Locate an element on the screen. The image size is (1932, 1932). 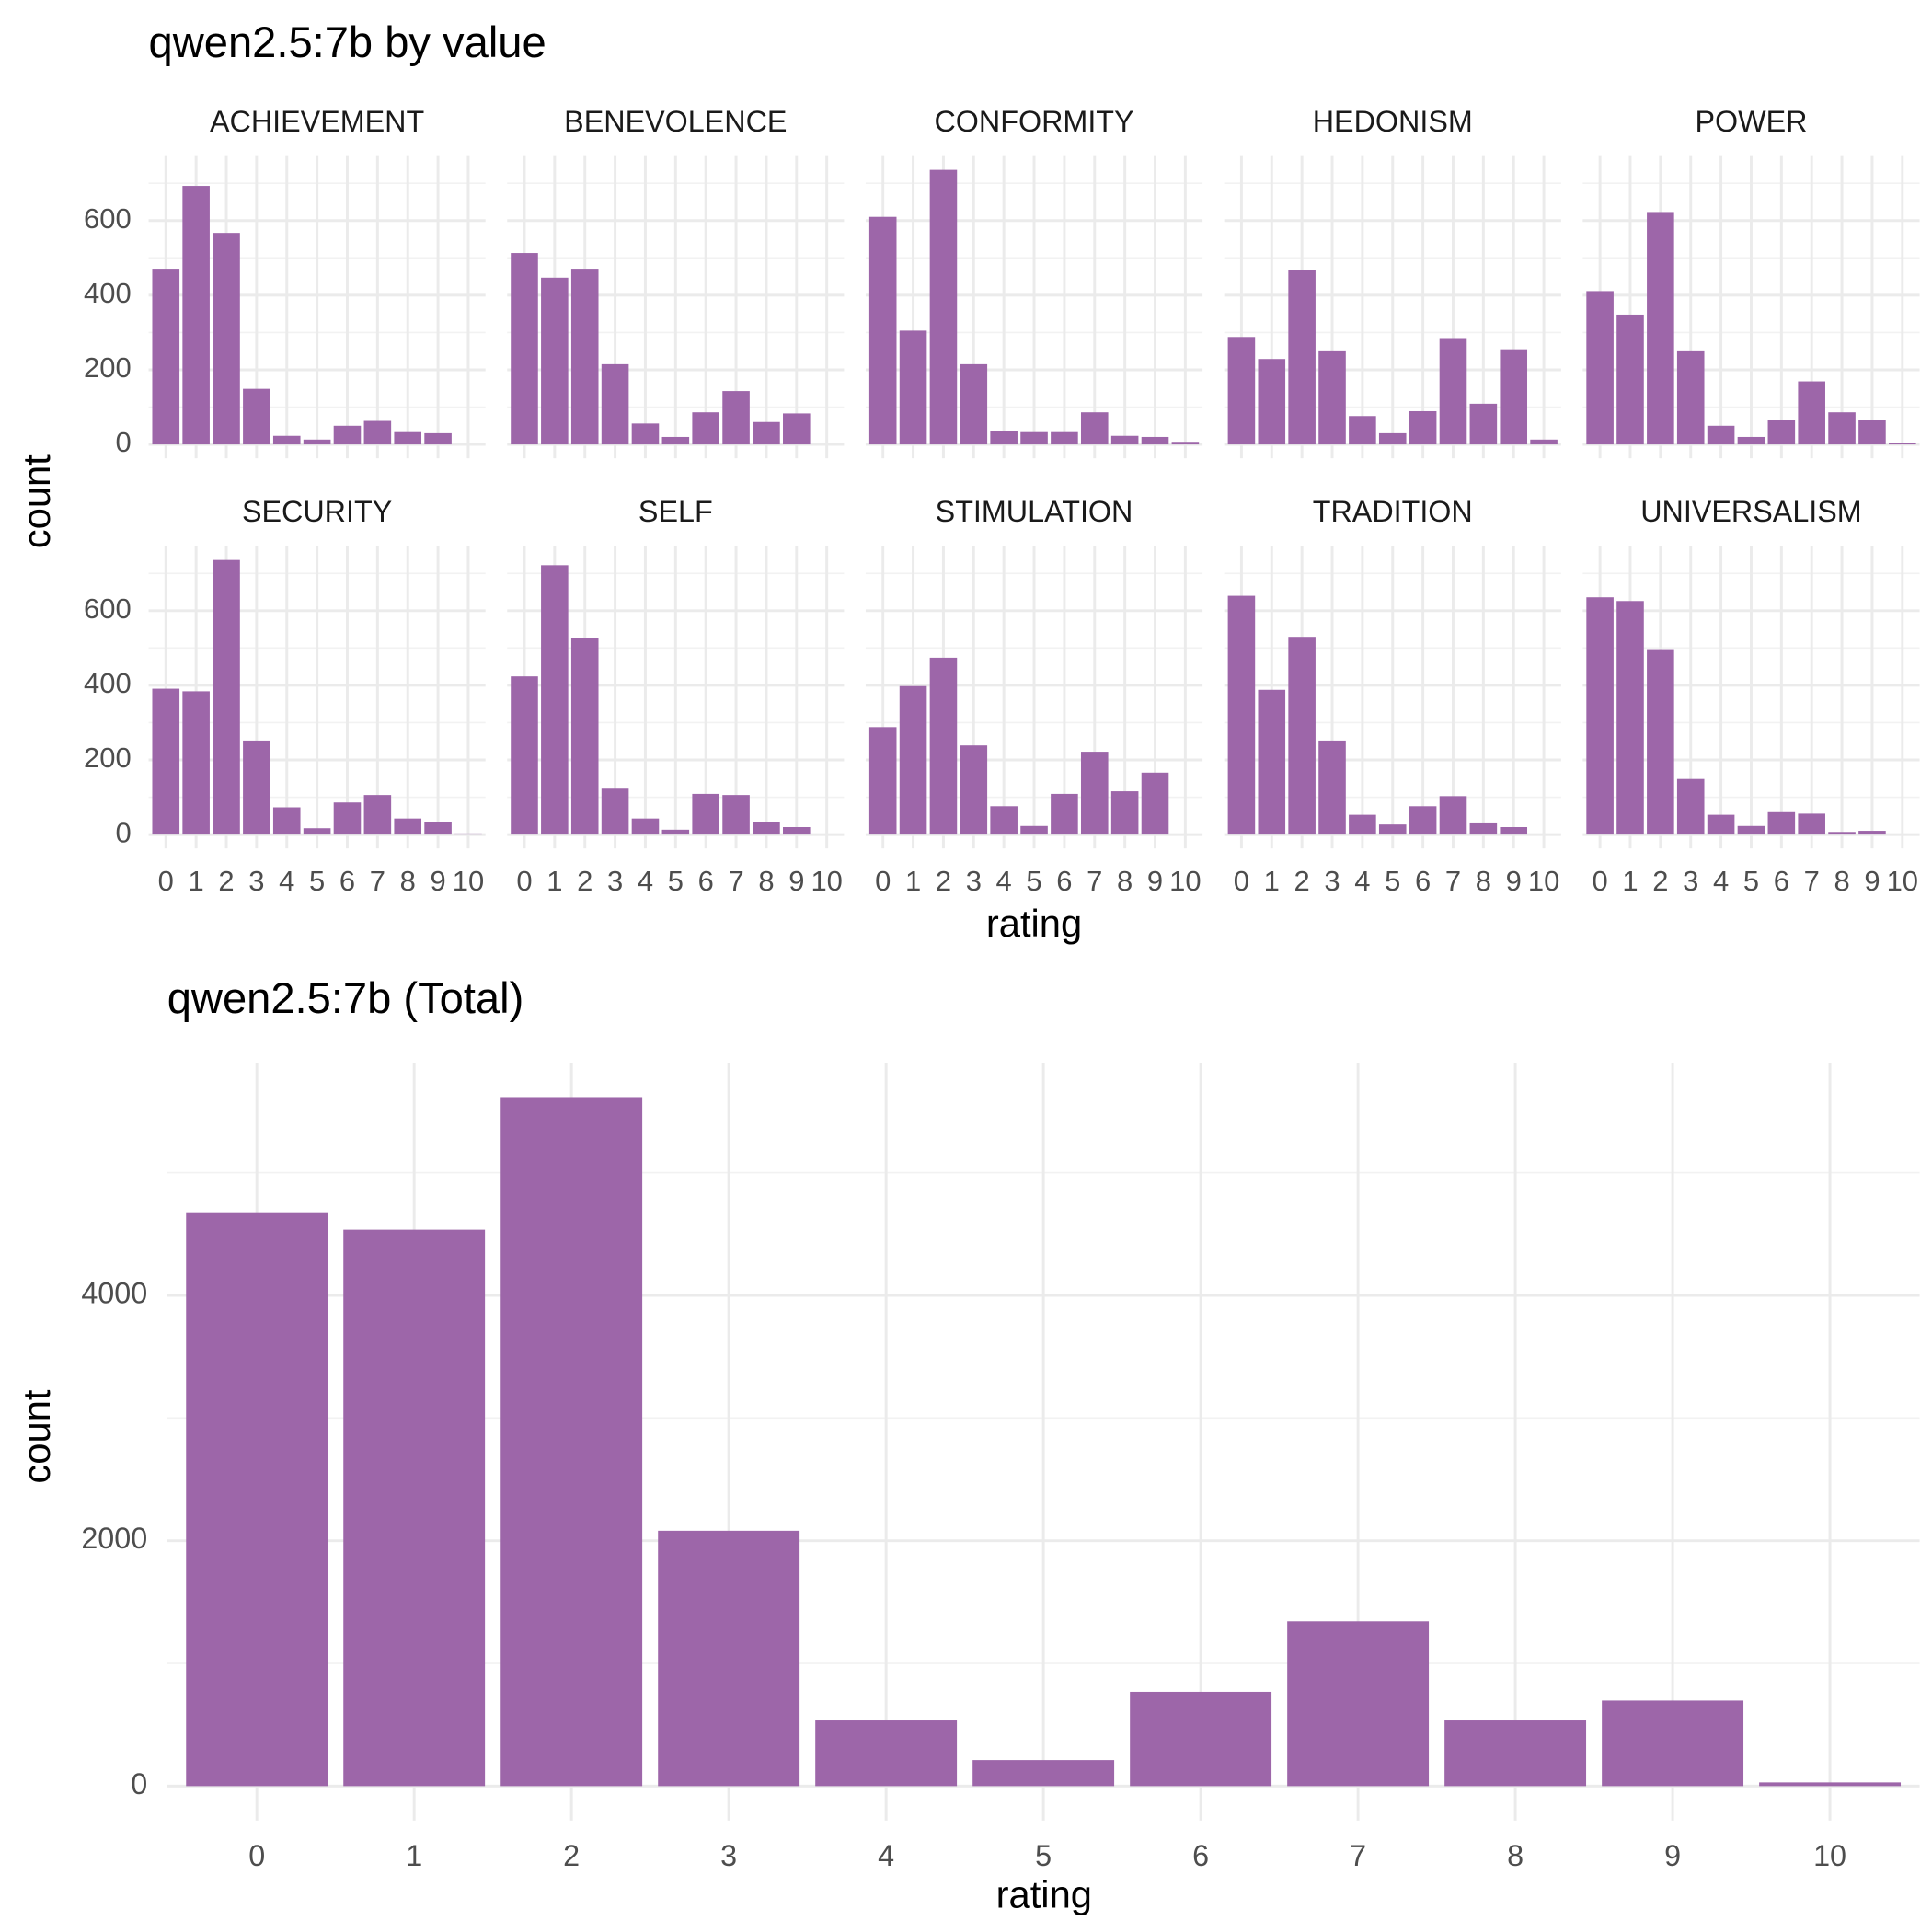
facet-label: BENEVOLENCE is located at coordinates (675, 121).